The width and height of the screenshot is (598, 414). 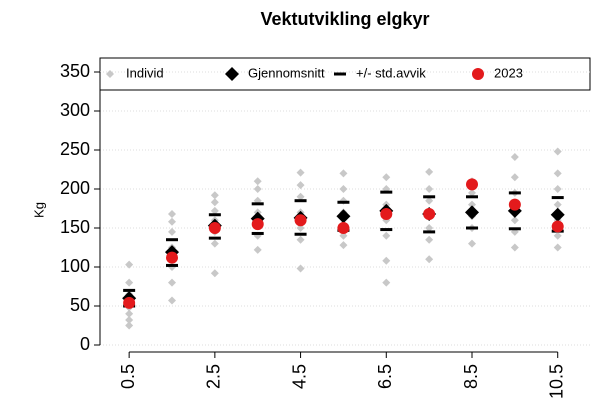 I want to click on y-tick-label: 100, so click(x=75, y=266).